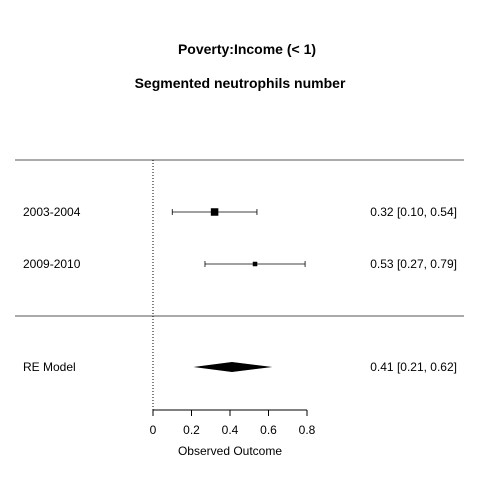  What do you see at coordinates (240, 212) in the screenshot?
I see `study-row: 2003-2004 0.32 [0.10, 0.54]` at bounding box center [240, 212].